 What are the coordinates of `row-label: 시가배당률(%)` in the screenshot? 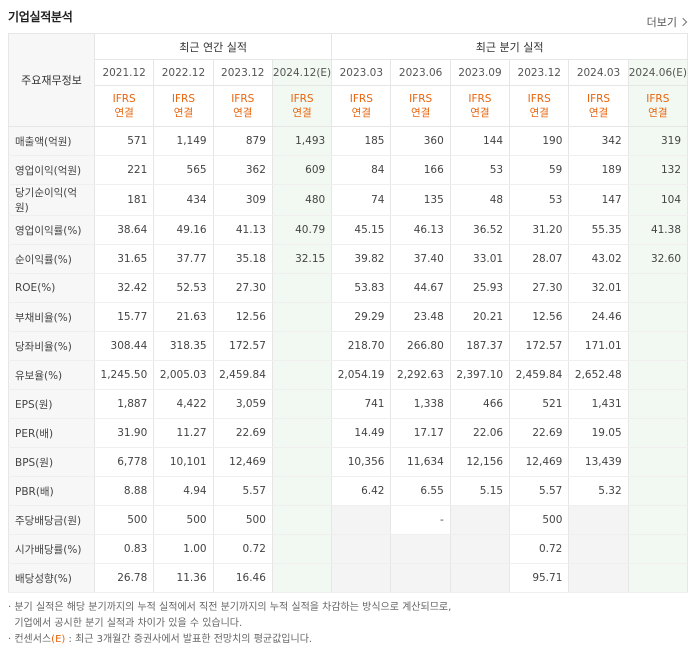 It's located at (51, 549).